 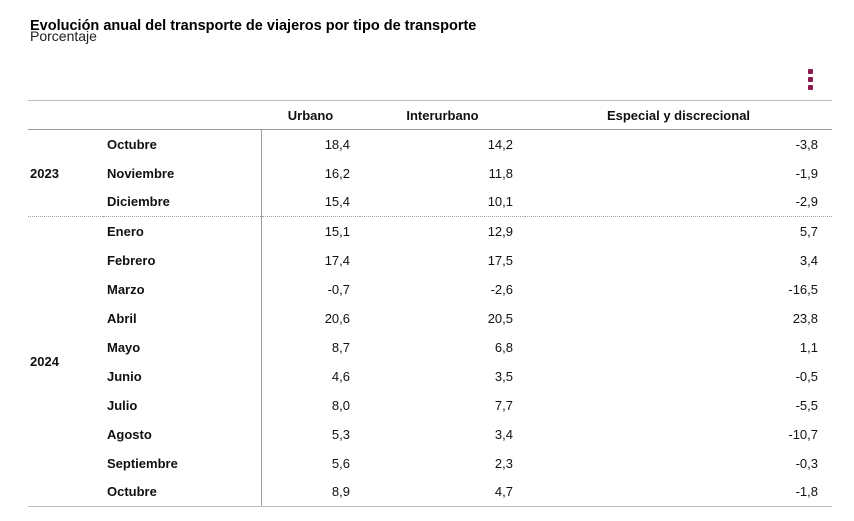 What do you see at coordinates (500, 318) in the screenshot?
I see `value-cell-interurbano: 20,5` at bounding box center [500, 318].